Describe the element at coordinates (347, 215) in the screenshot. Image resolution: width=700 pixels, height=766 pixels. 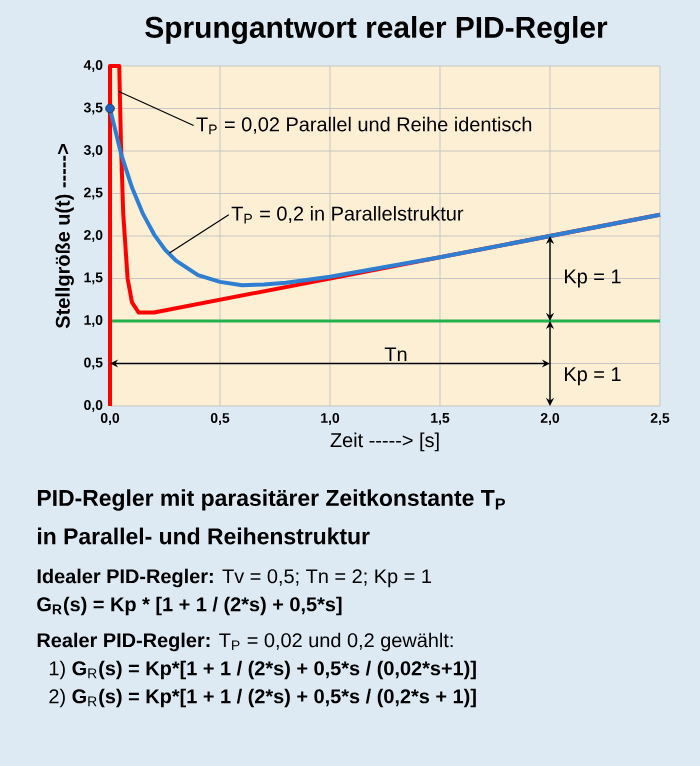
I see `annotation: T$_{P}$ = 0,2 in Parallelstruktur` at that location.